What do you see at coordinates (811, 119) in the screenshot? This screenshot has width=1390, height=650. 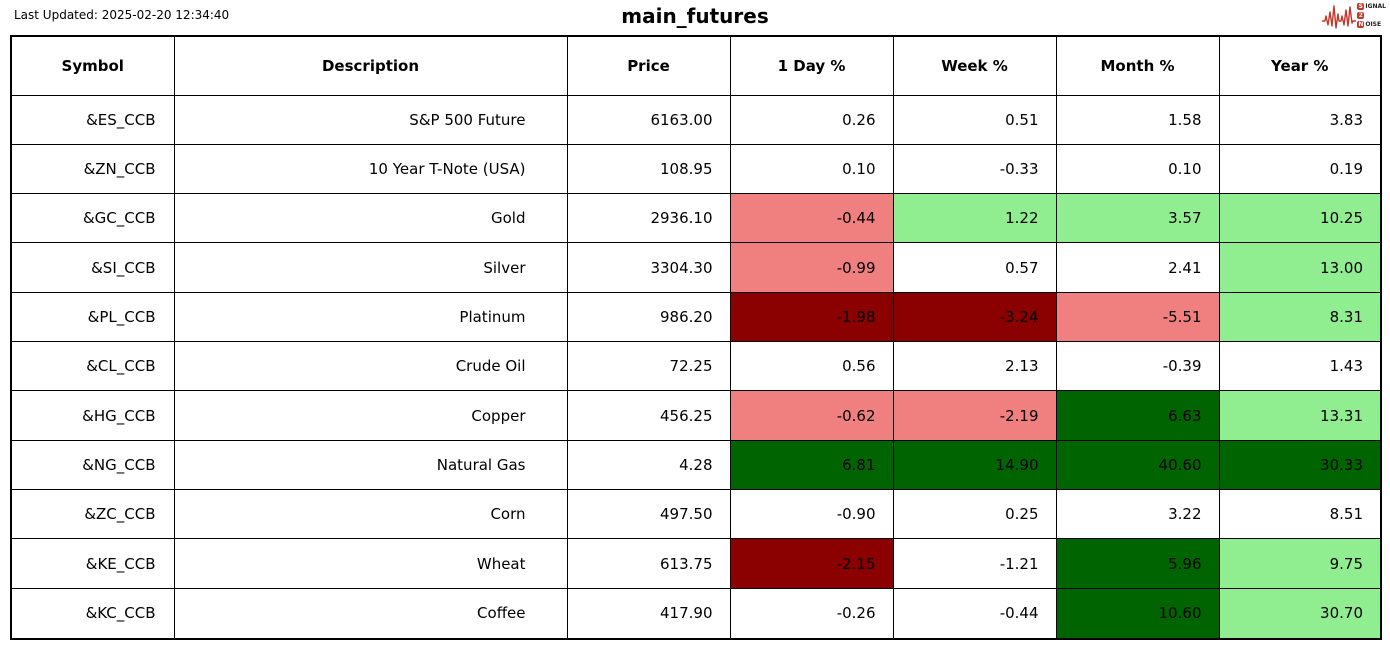 I see `pct-cell: 0.26` at bounding box center [811, 119].